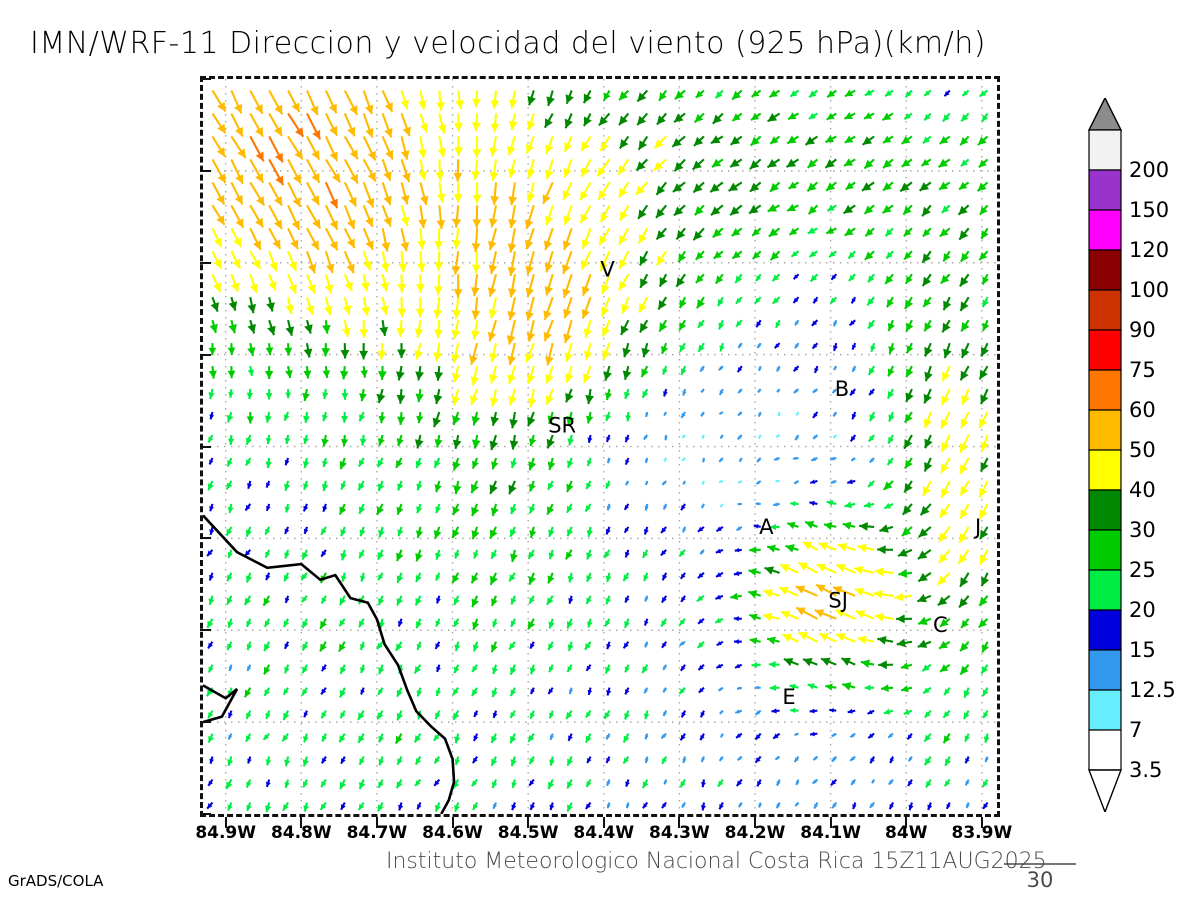 This screenshot has width=1200, height=900. Describe the element at coordinates (1142, 650) in the screenshot. I see `colorbar-tick-label: 15` at that location.